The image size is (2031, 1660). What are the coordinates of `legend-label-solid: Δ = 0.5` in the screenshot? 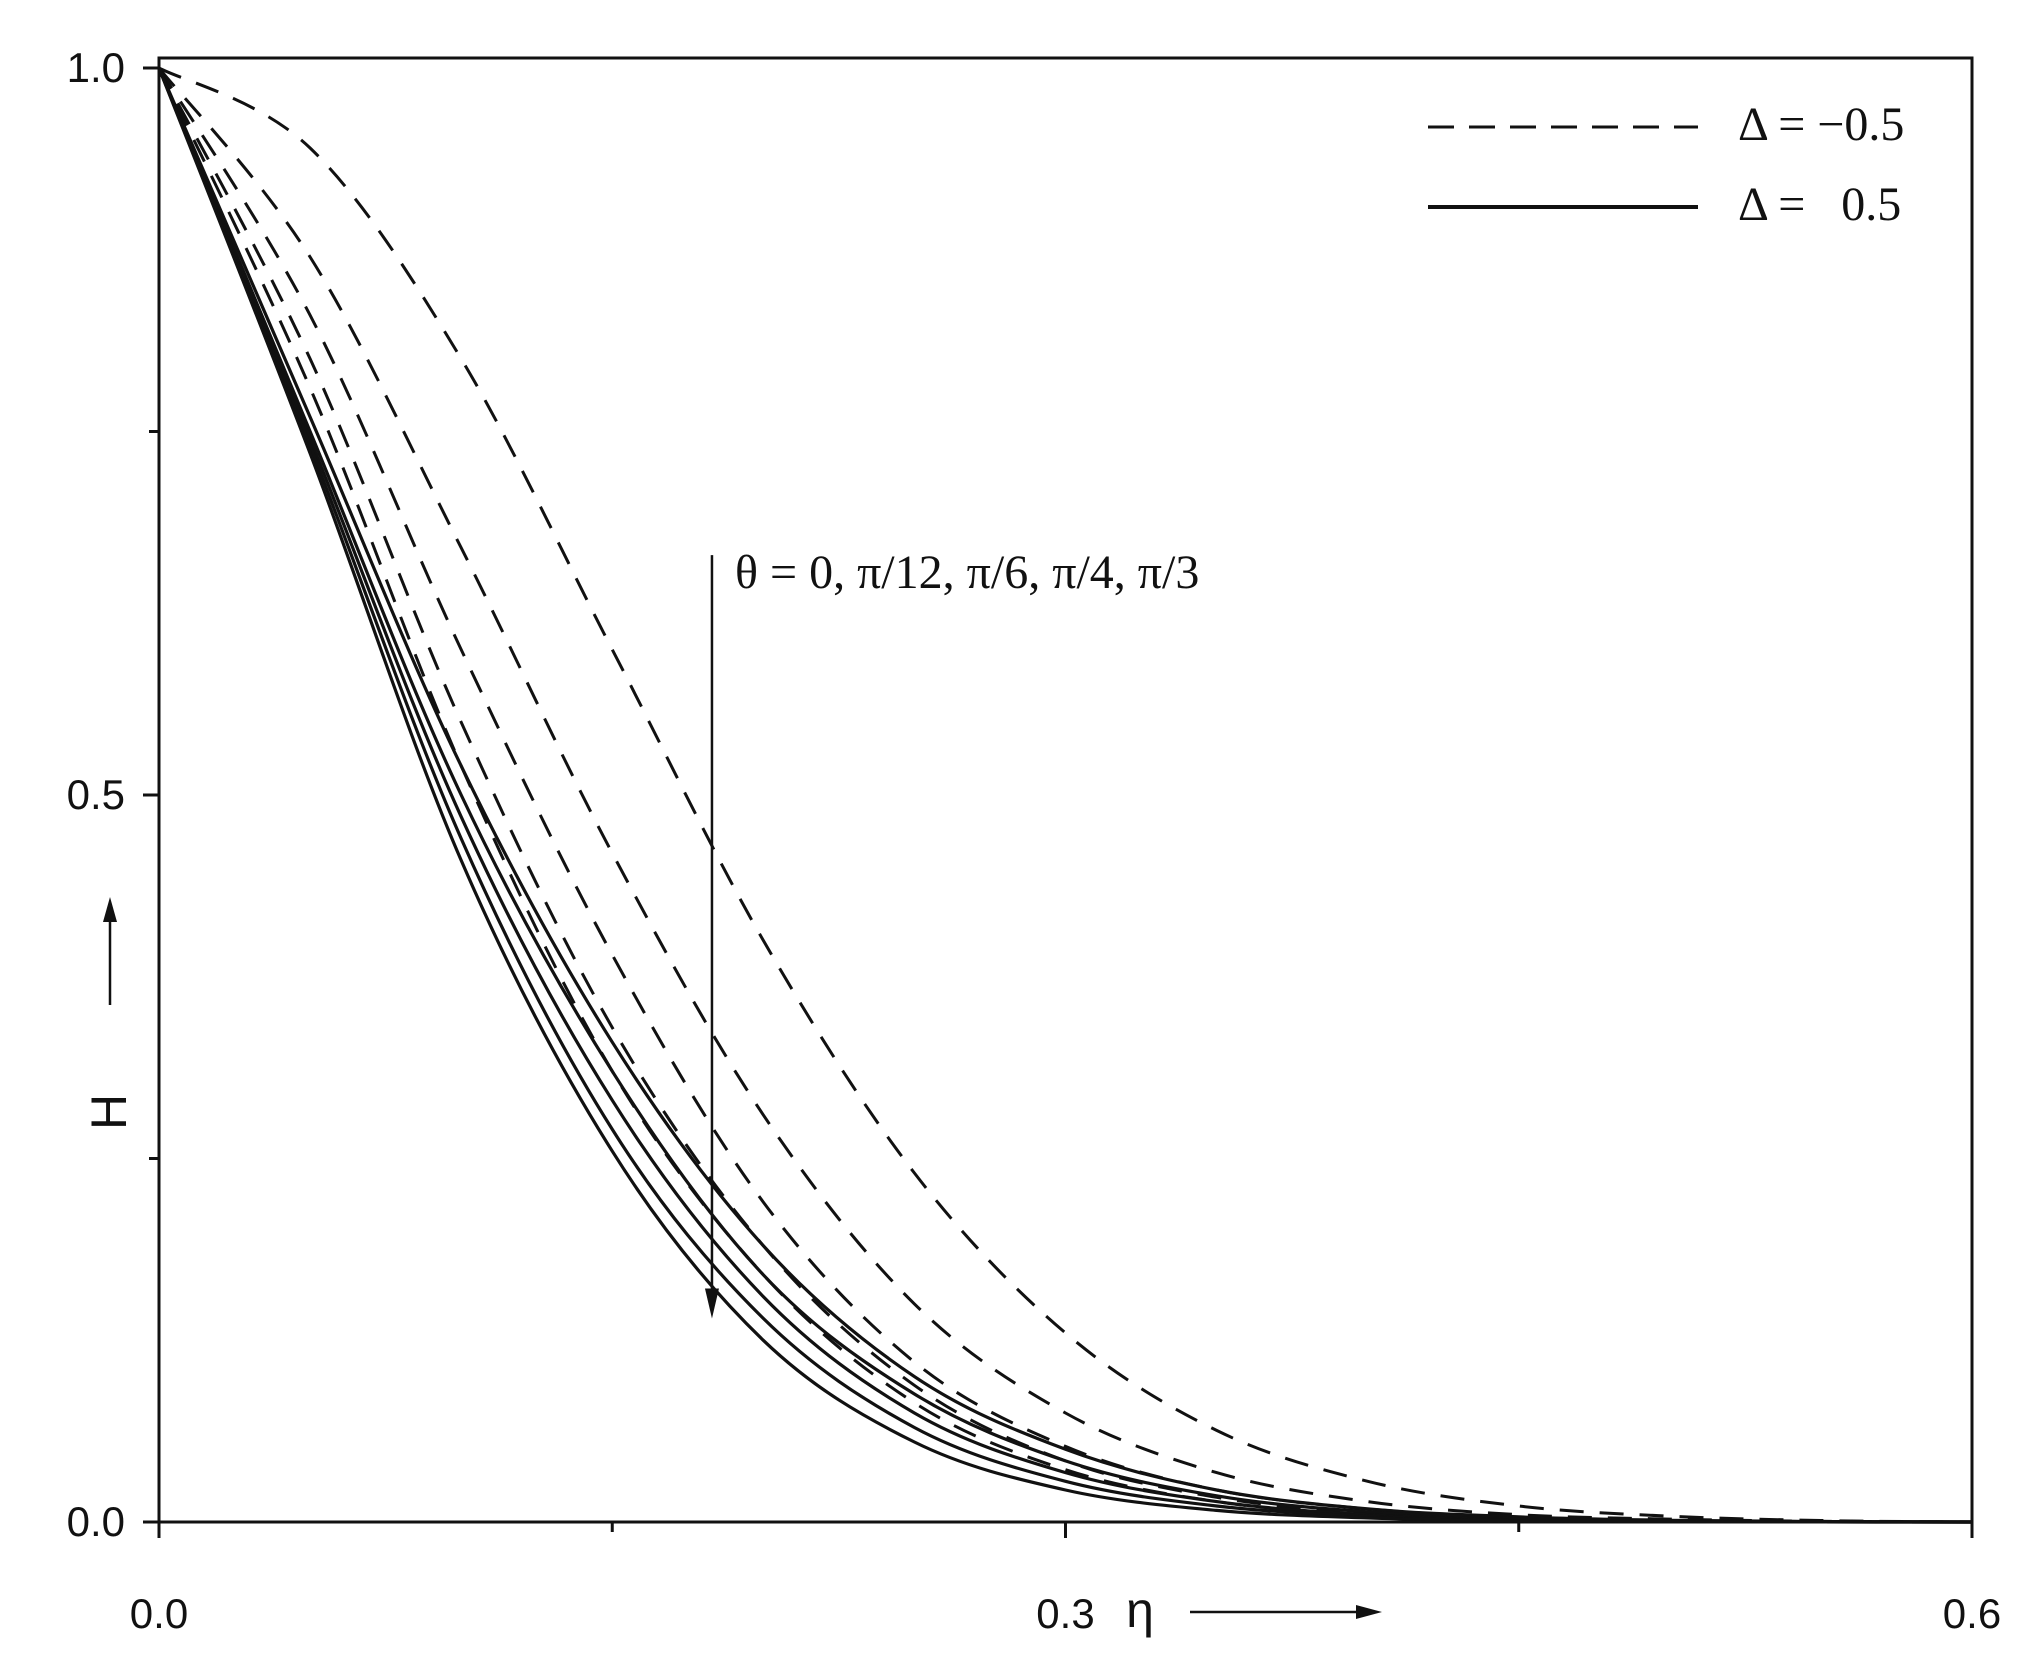 It's located at (1819, 204).